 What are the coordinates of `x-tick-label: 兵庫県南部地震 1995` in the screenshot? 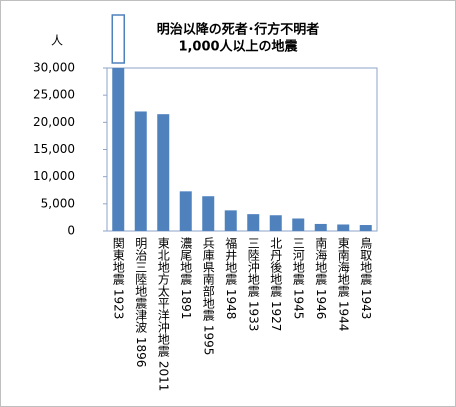 It's located at (208, 296).